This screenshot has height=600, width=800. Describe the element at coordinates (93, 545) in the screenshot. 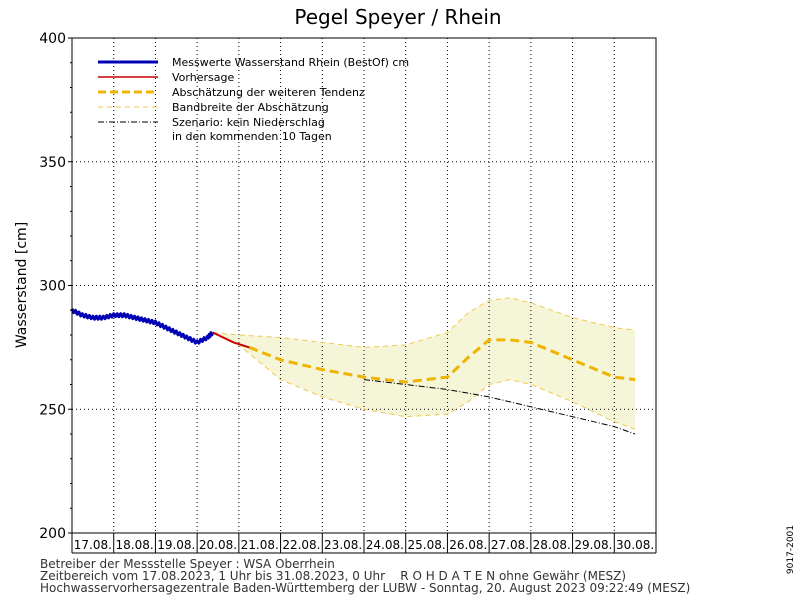

I see `x-tick-label-0: 17.08.` at that location.